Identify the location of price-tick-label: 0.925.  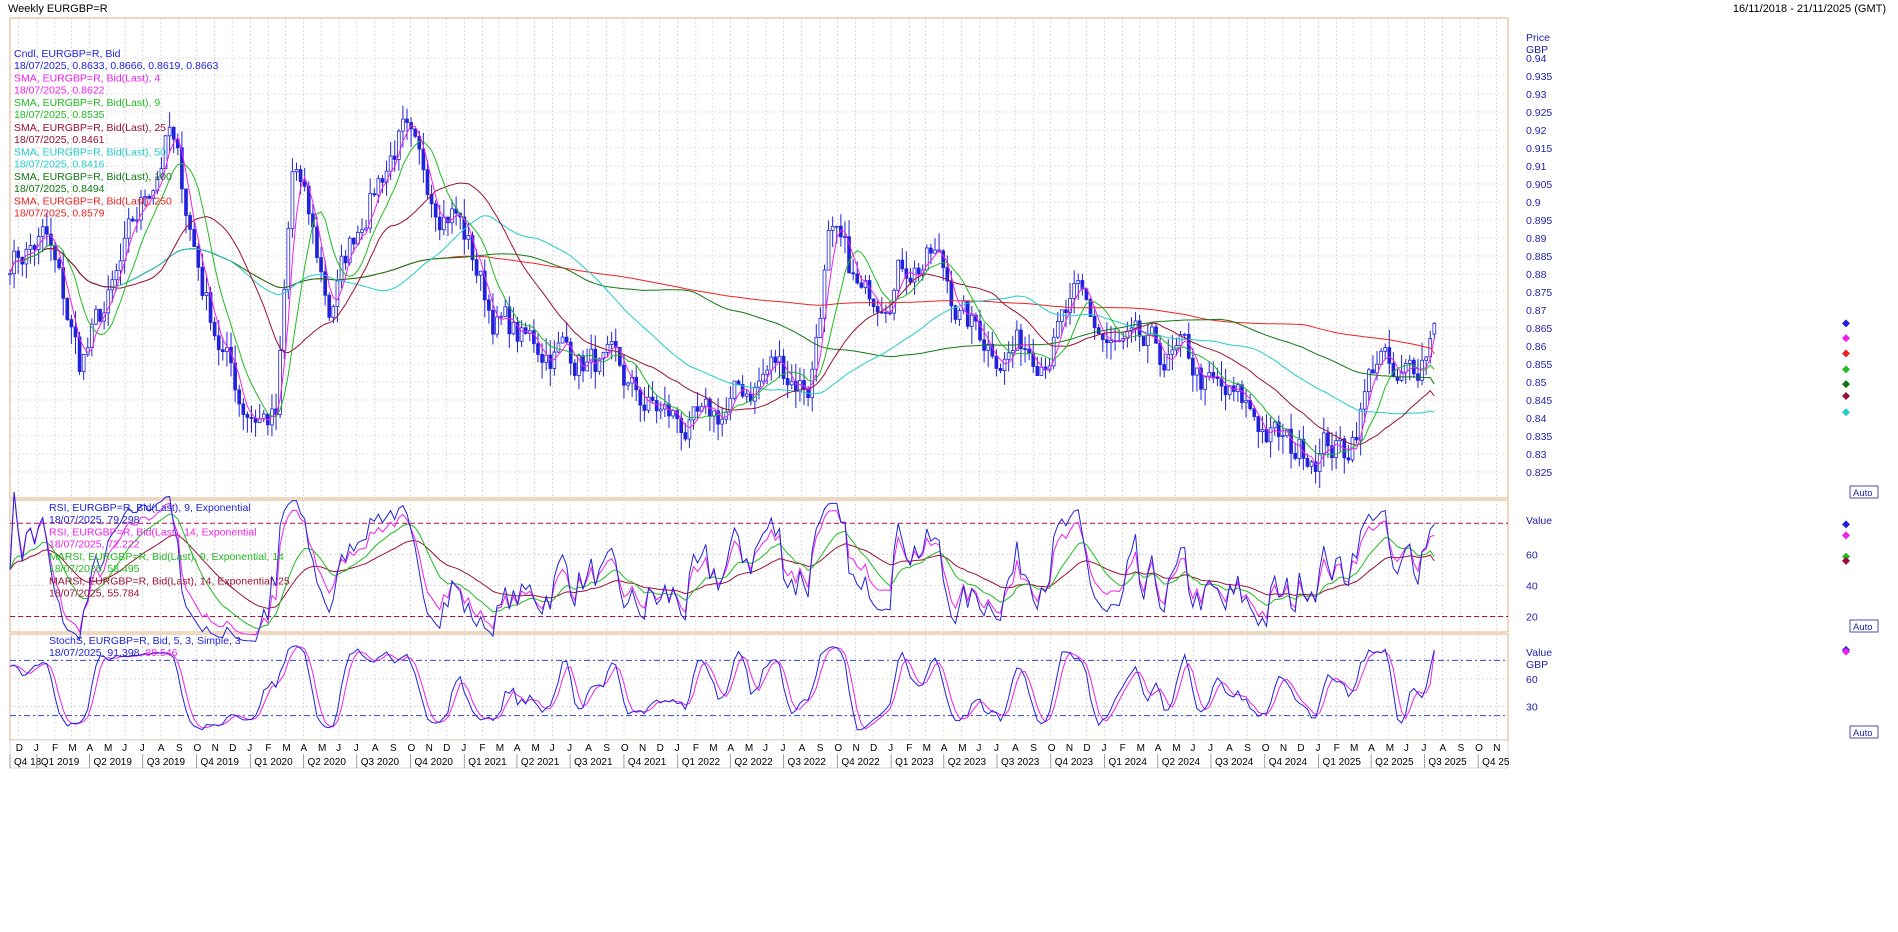
(1539, 113).